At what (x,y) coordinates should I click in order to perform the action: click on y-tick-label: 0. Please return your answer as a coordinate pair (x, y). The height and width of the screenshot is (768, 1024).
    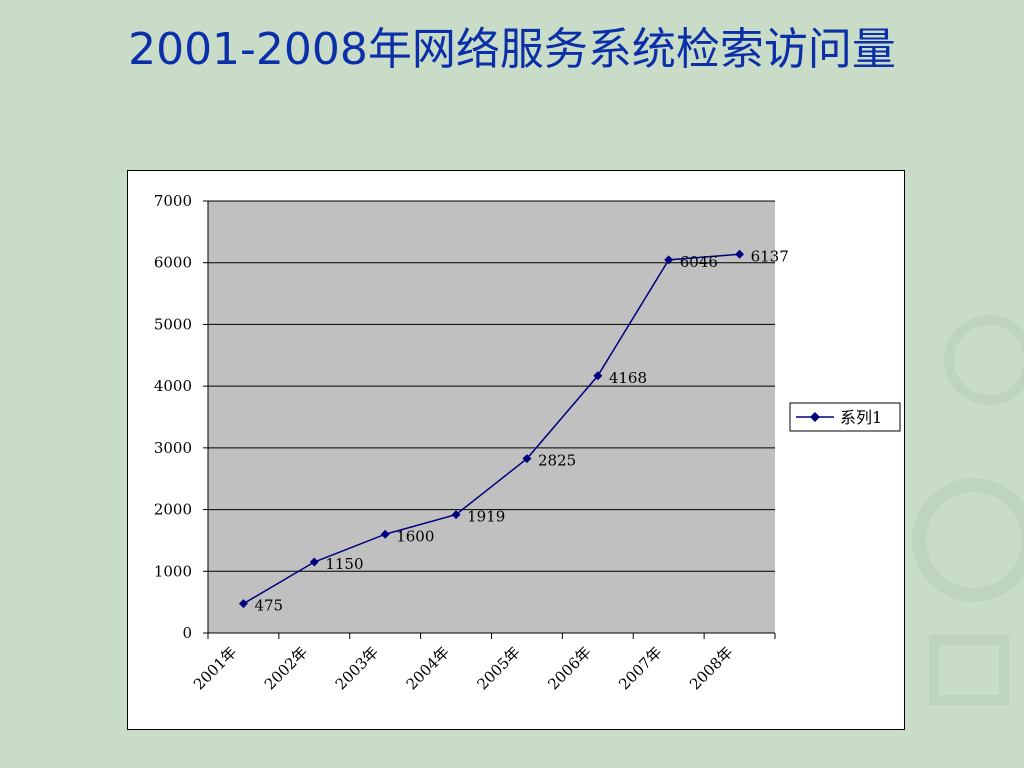
    Looking at the image, I should click on (187, 633).